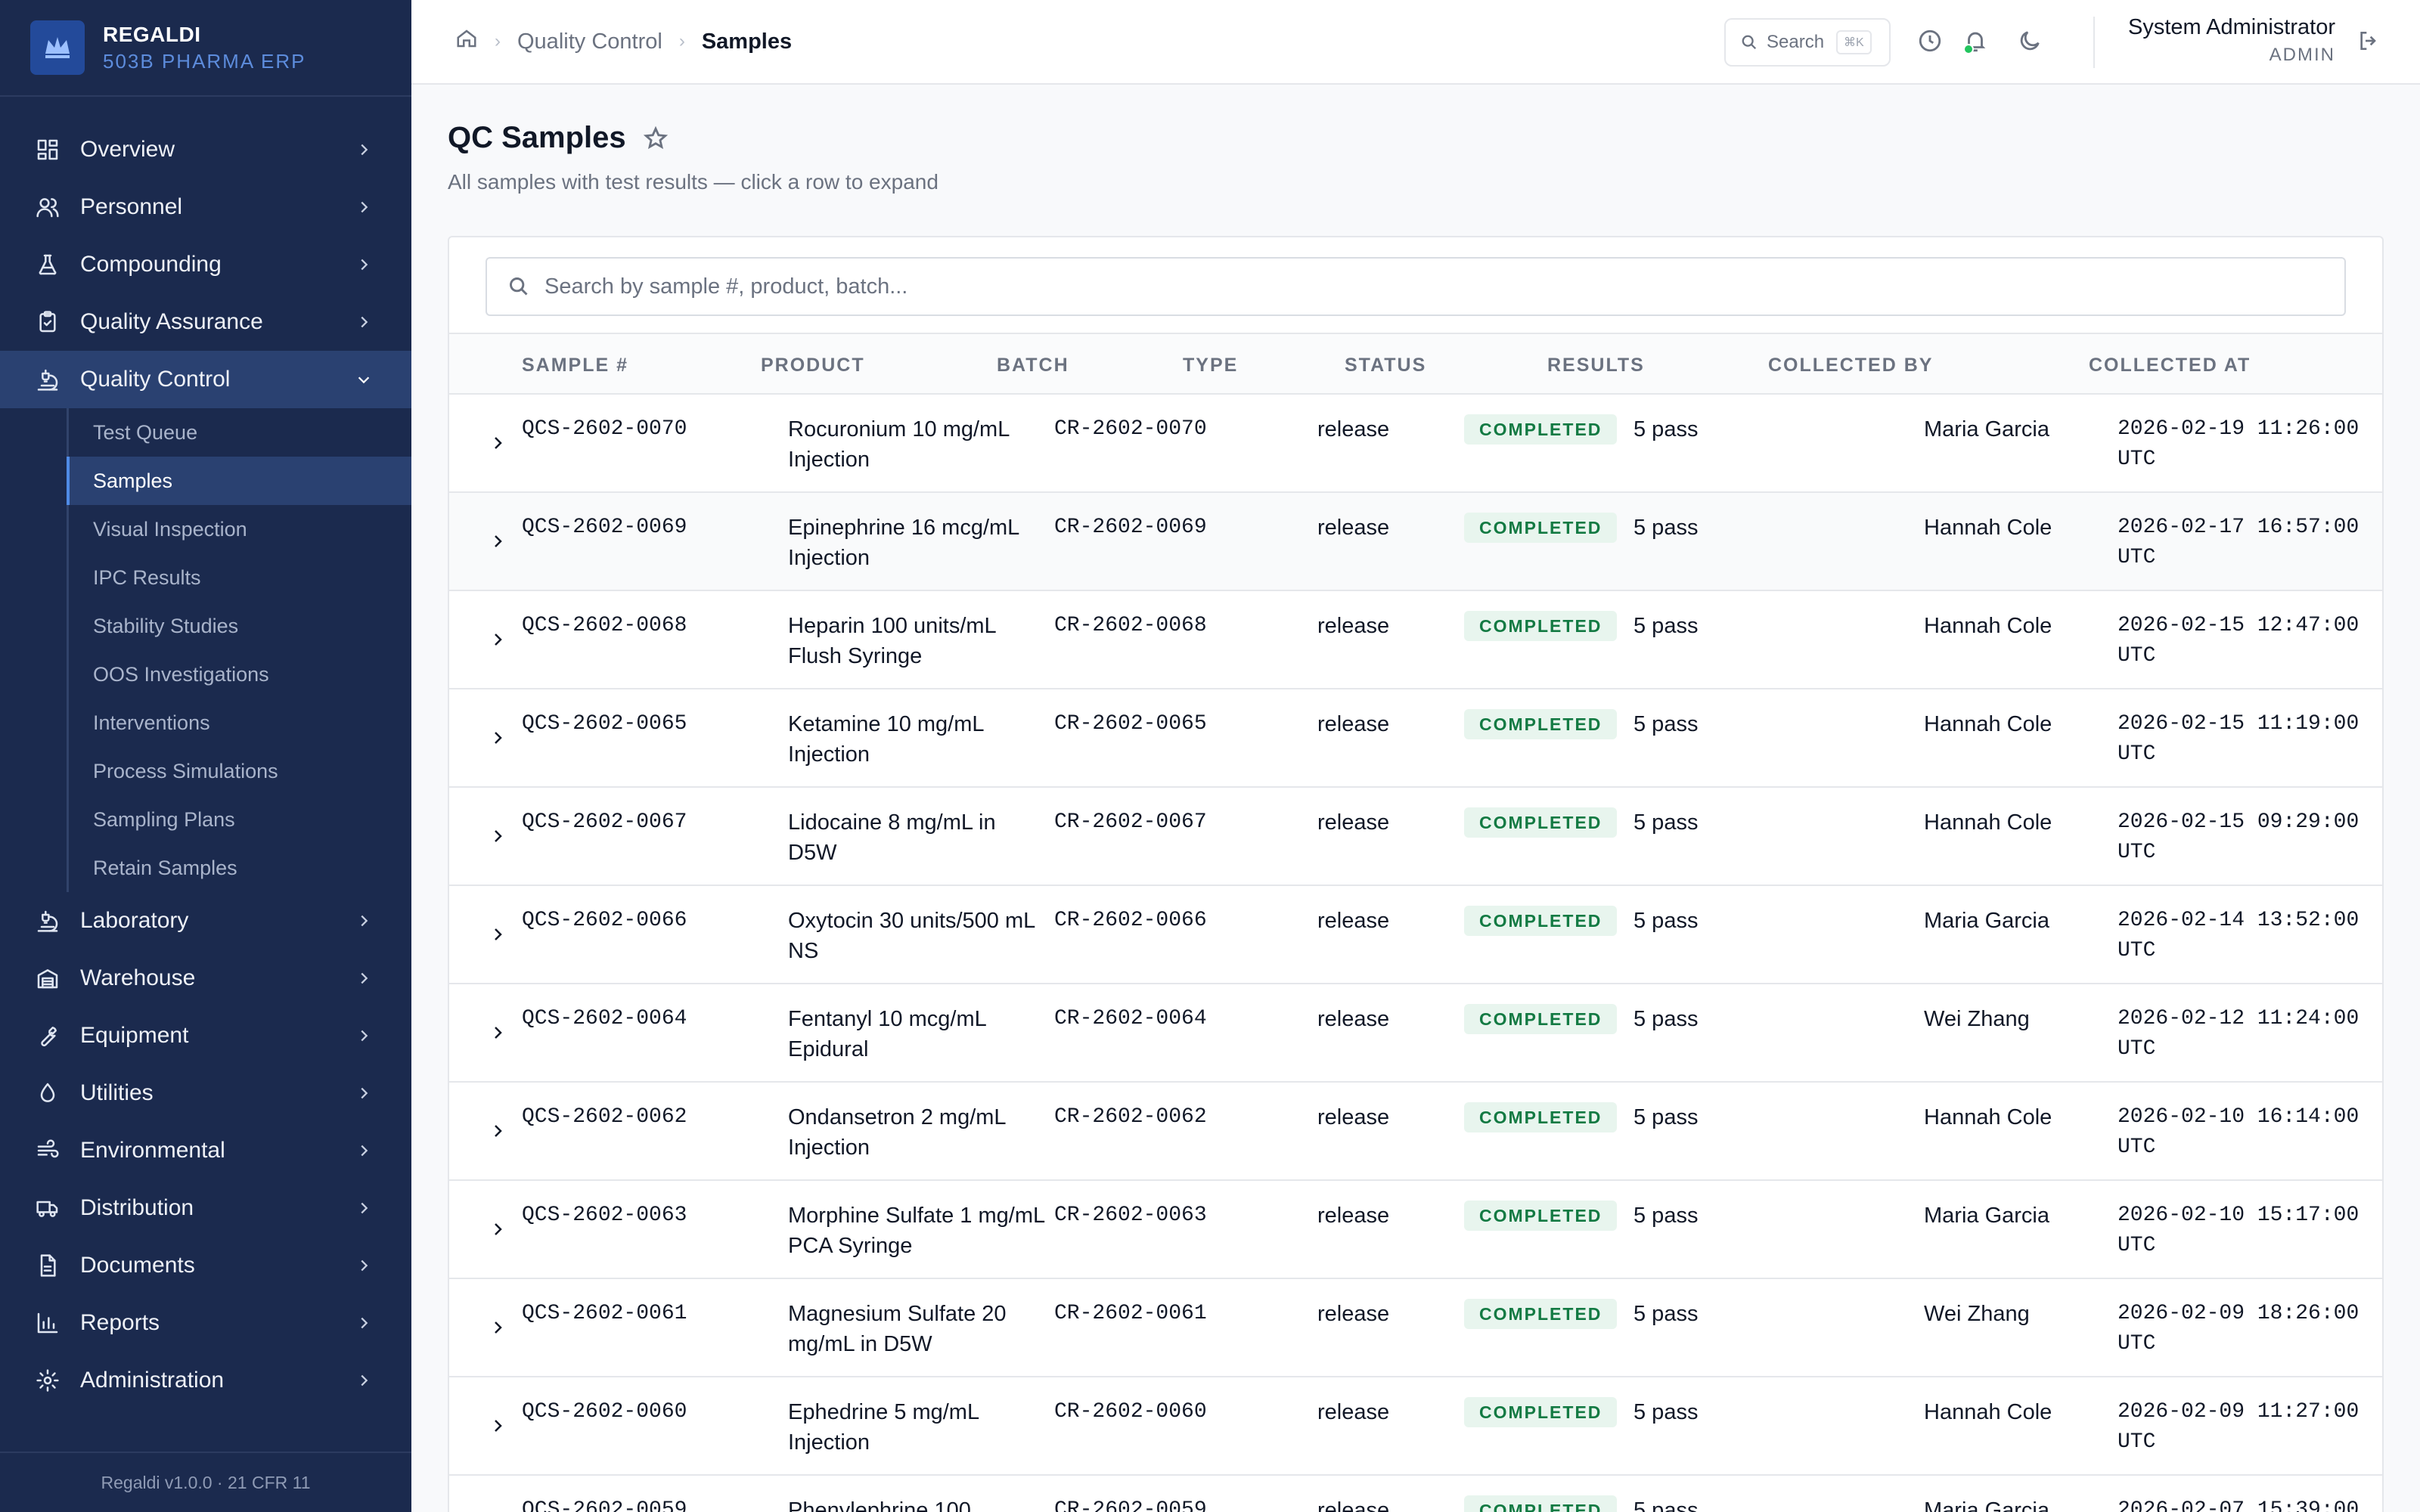  I want to click on sidebar-item-laboratory: Laboratory, so click(205, 921).